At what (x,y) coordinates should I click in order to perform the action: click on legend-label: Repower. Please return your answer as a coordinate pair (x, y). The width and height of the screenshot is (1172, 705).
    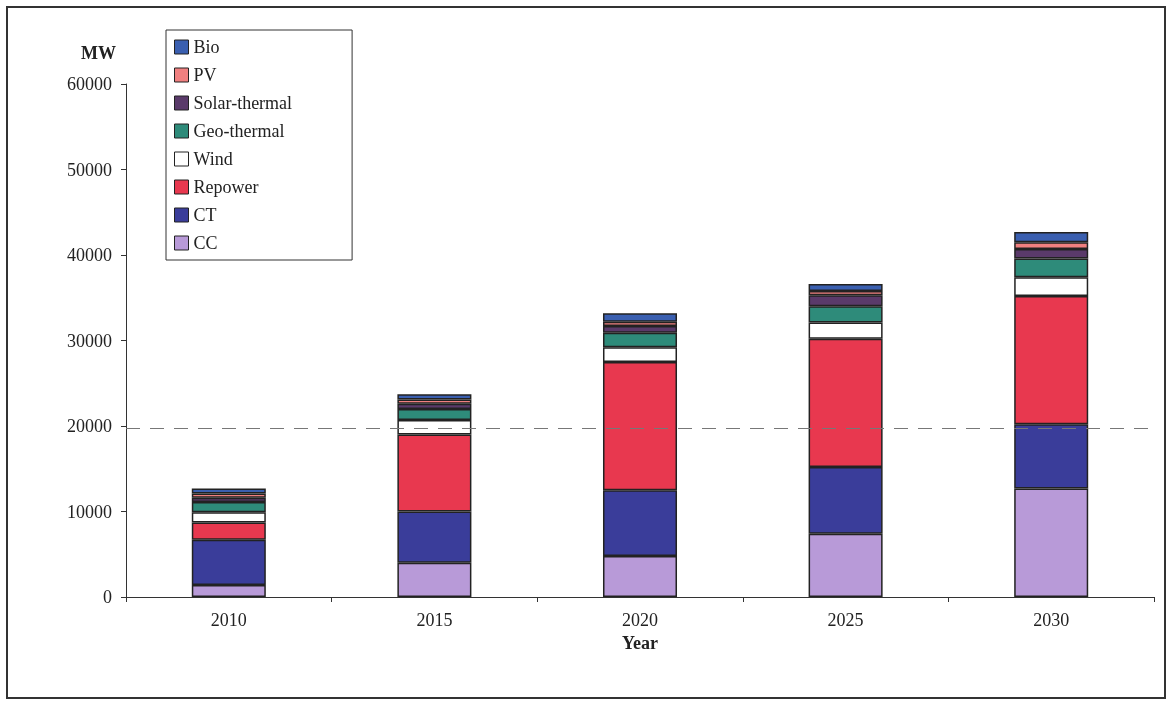
    Looking at the image, I should click on (226, 187).